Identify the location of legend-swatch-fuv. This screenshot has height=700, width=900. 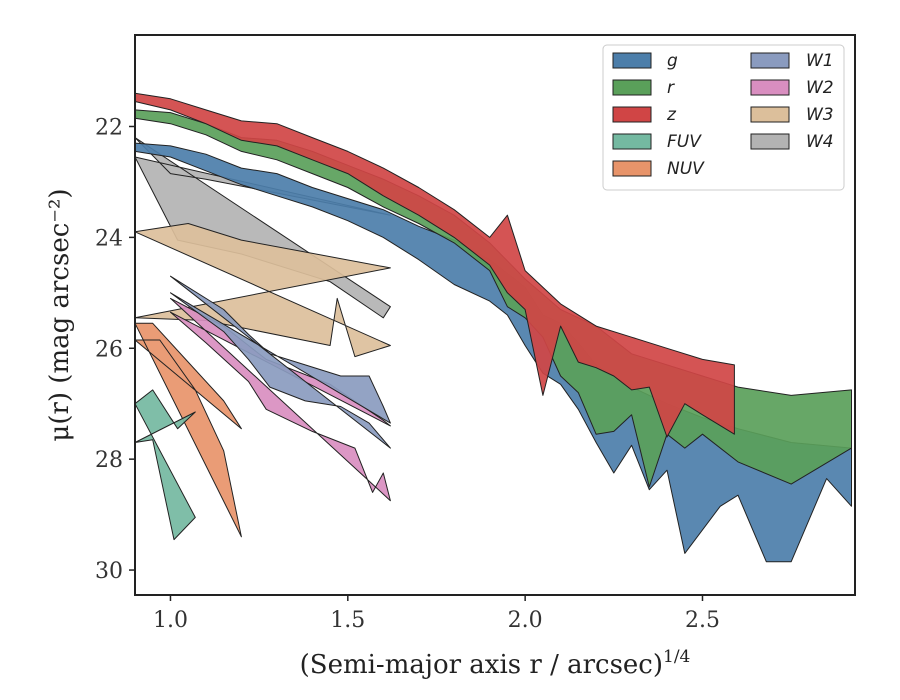
(632, 141).